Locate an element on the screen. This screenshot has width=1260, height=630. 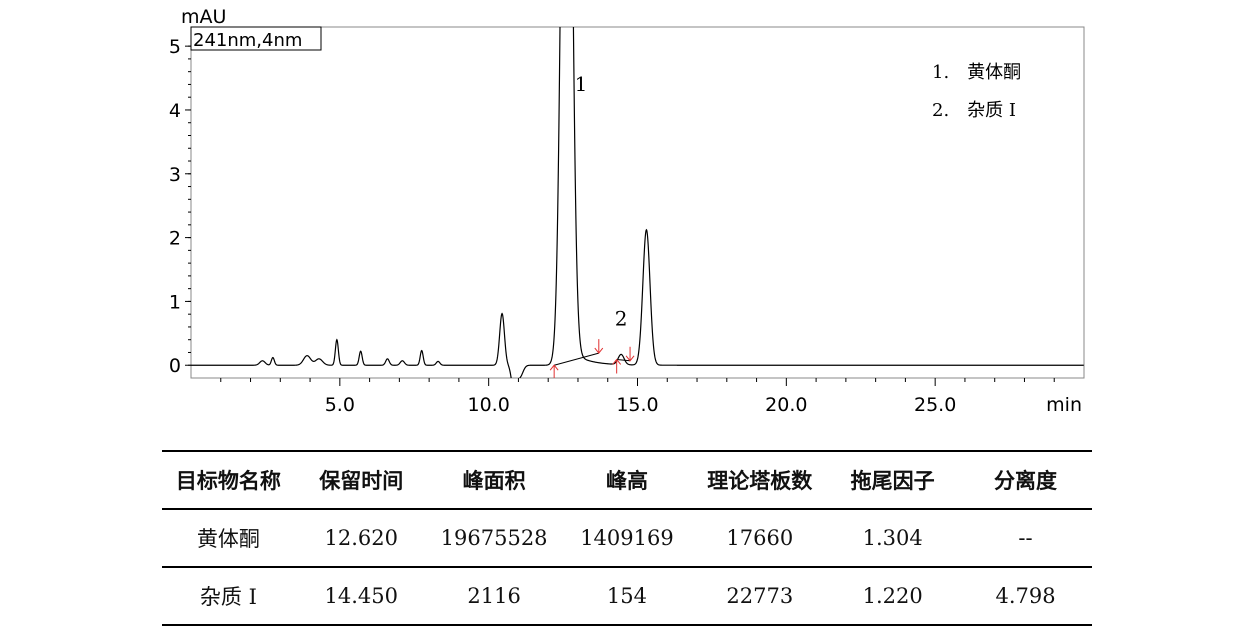
table-cell: 17660 is located at coordinates (760, 538).